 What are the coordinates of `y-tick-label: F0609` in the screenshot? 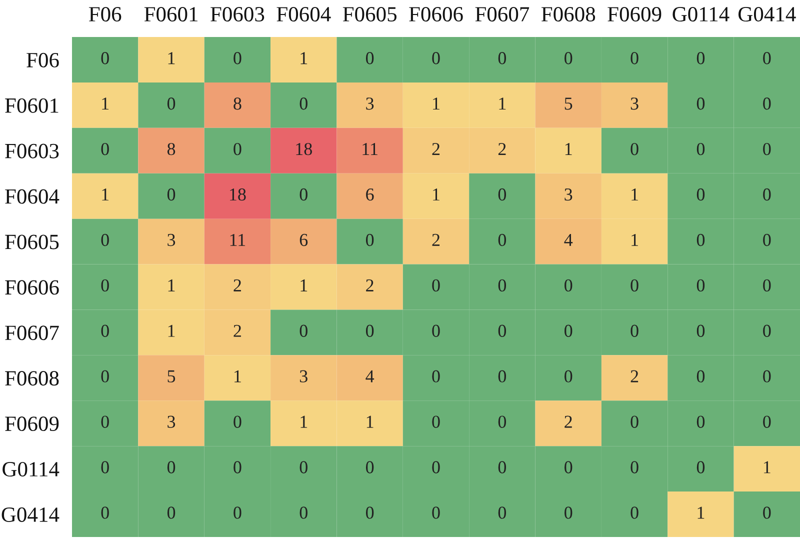 It's located at (32, 424).